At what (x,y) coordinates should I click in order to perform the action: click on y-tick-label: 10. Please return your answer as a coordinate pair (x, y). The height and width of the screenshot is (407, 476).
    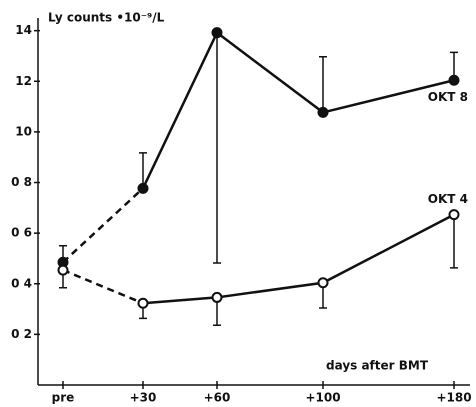
    Looking at the image, I should click on (23, 131).